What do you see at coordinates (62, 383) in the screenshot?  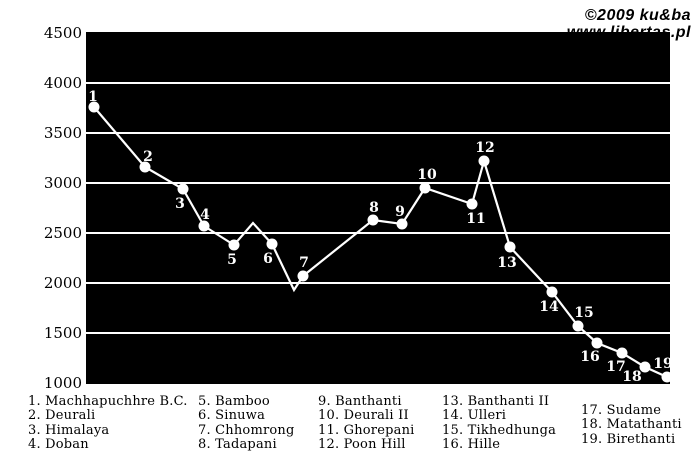 I see `y-axis-tick-1000: 1000` at bounding box center [62, 383].